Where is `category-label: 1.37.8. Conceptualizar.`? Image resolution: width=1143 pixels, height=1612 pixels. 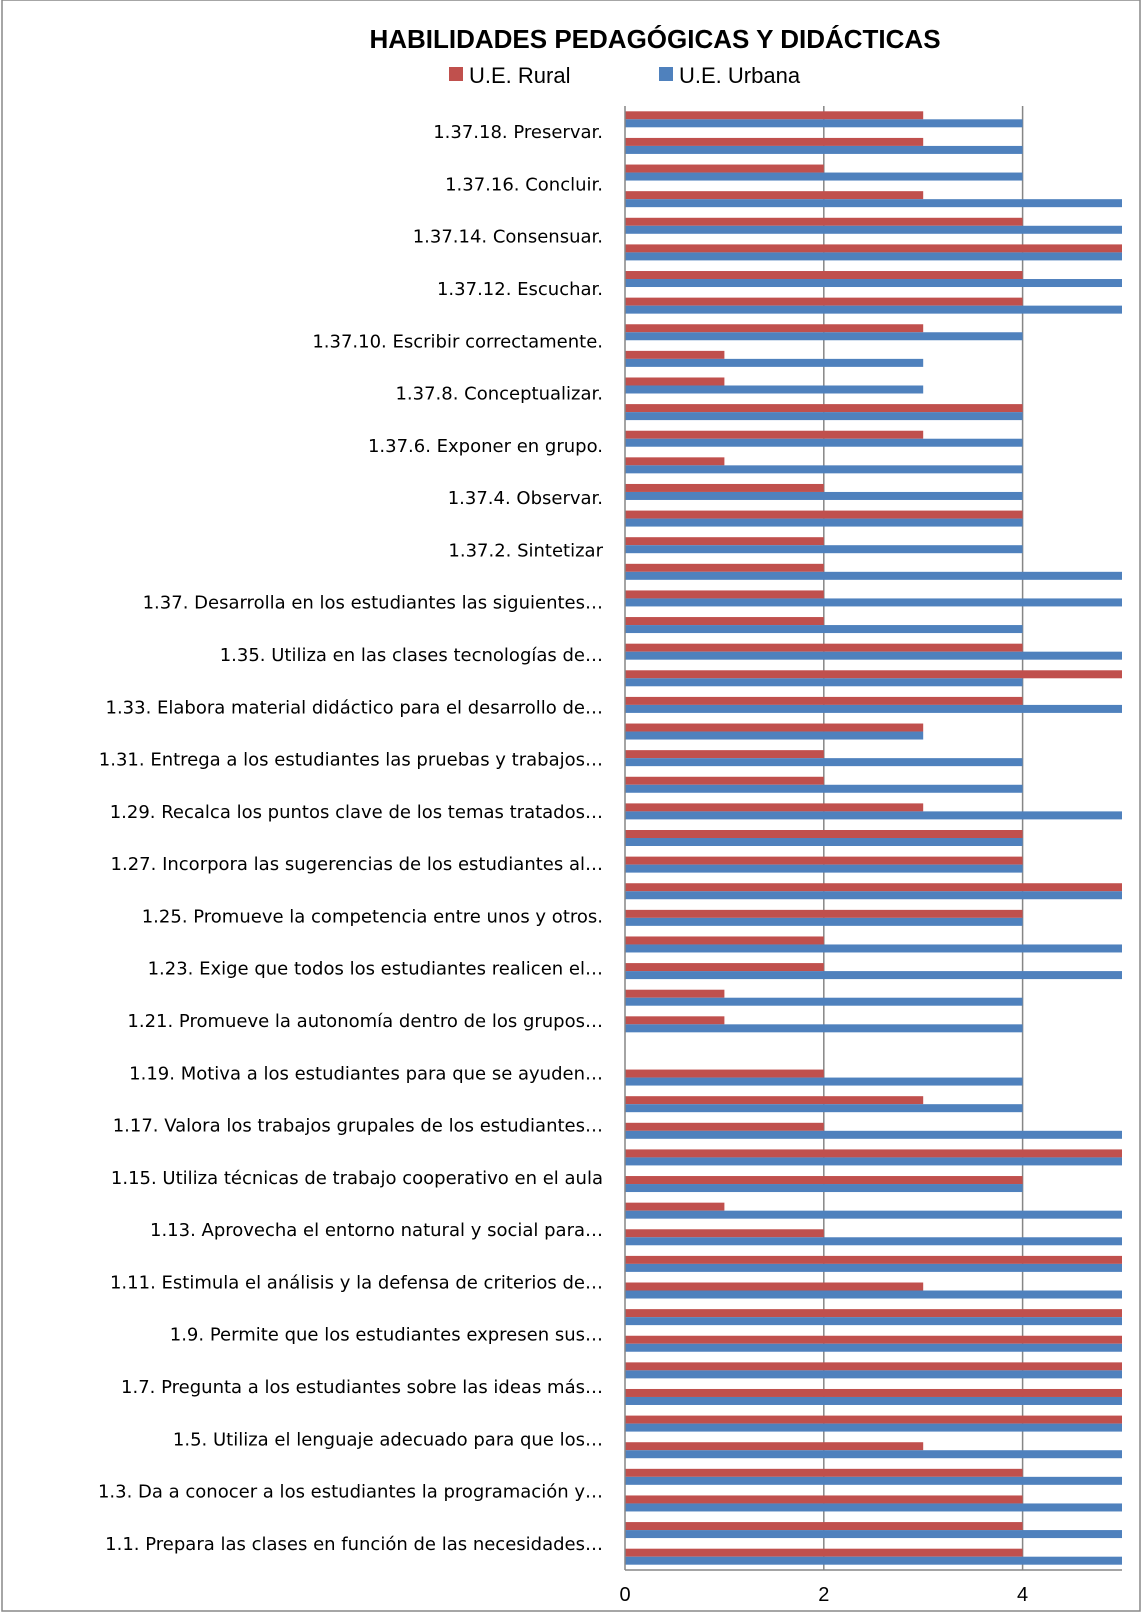
category-label: 1.37.8. Conceptualizar. is located at coordinates (499, 394).